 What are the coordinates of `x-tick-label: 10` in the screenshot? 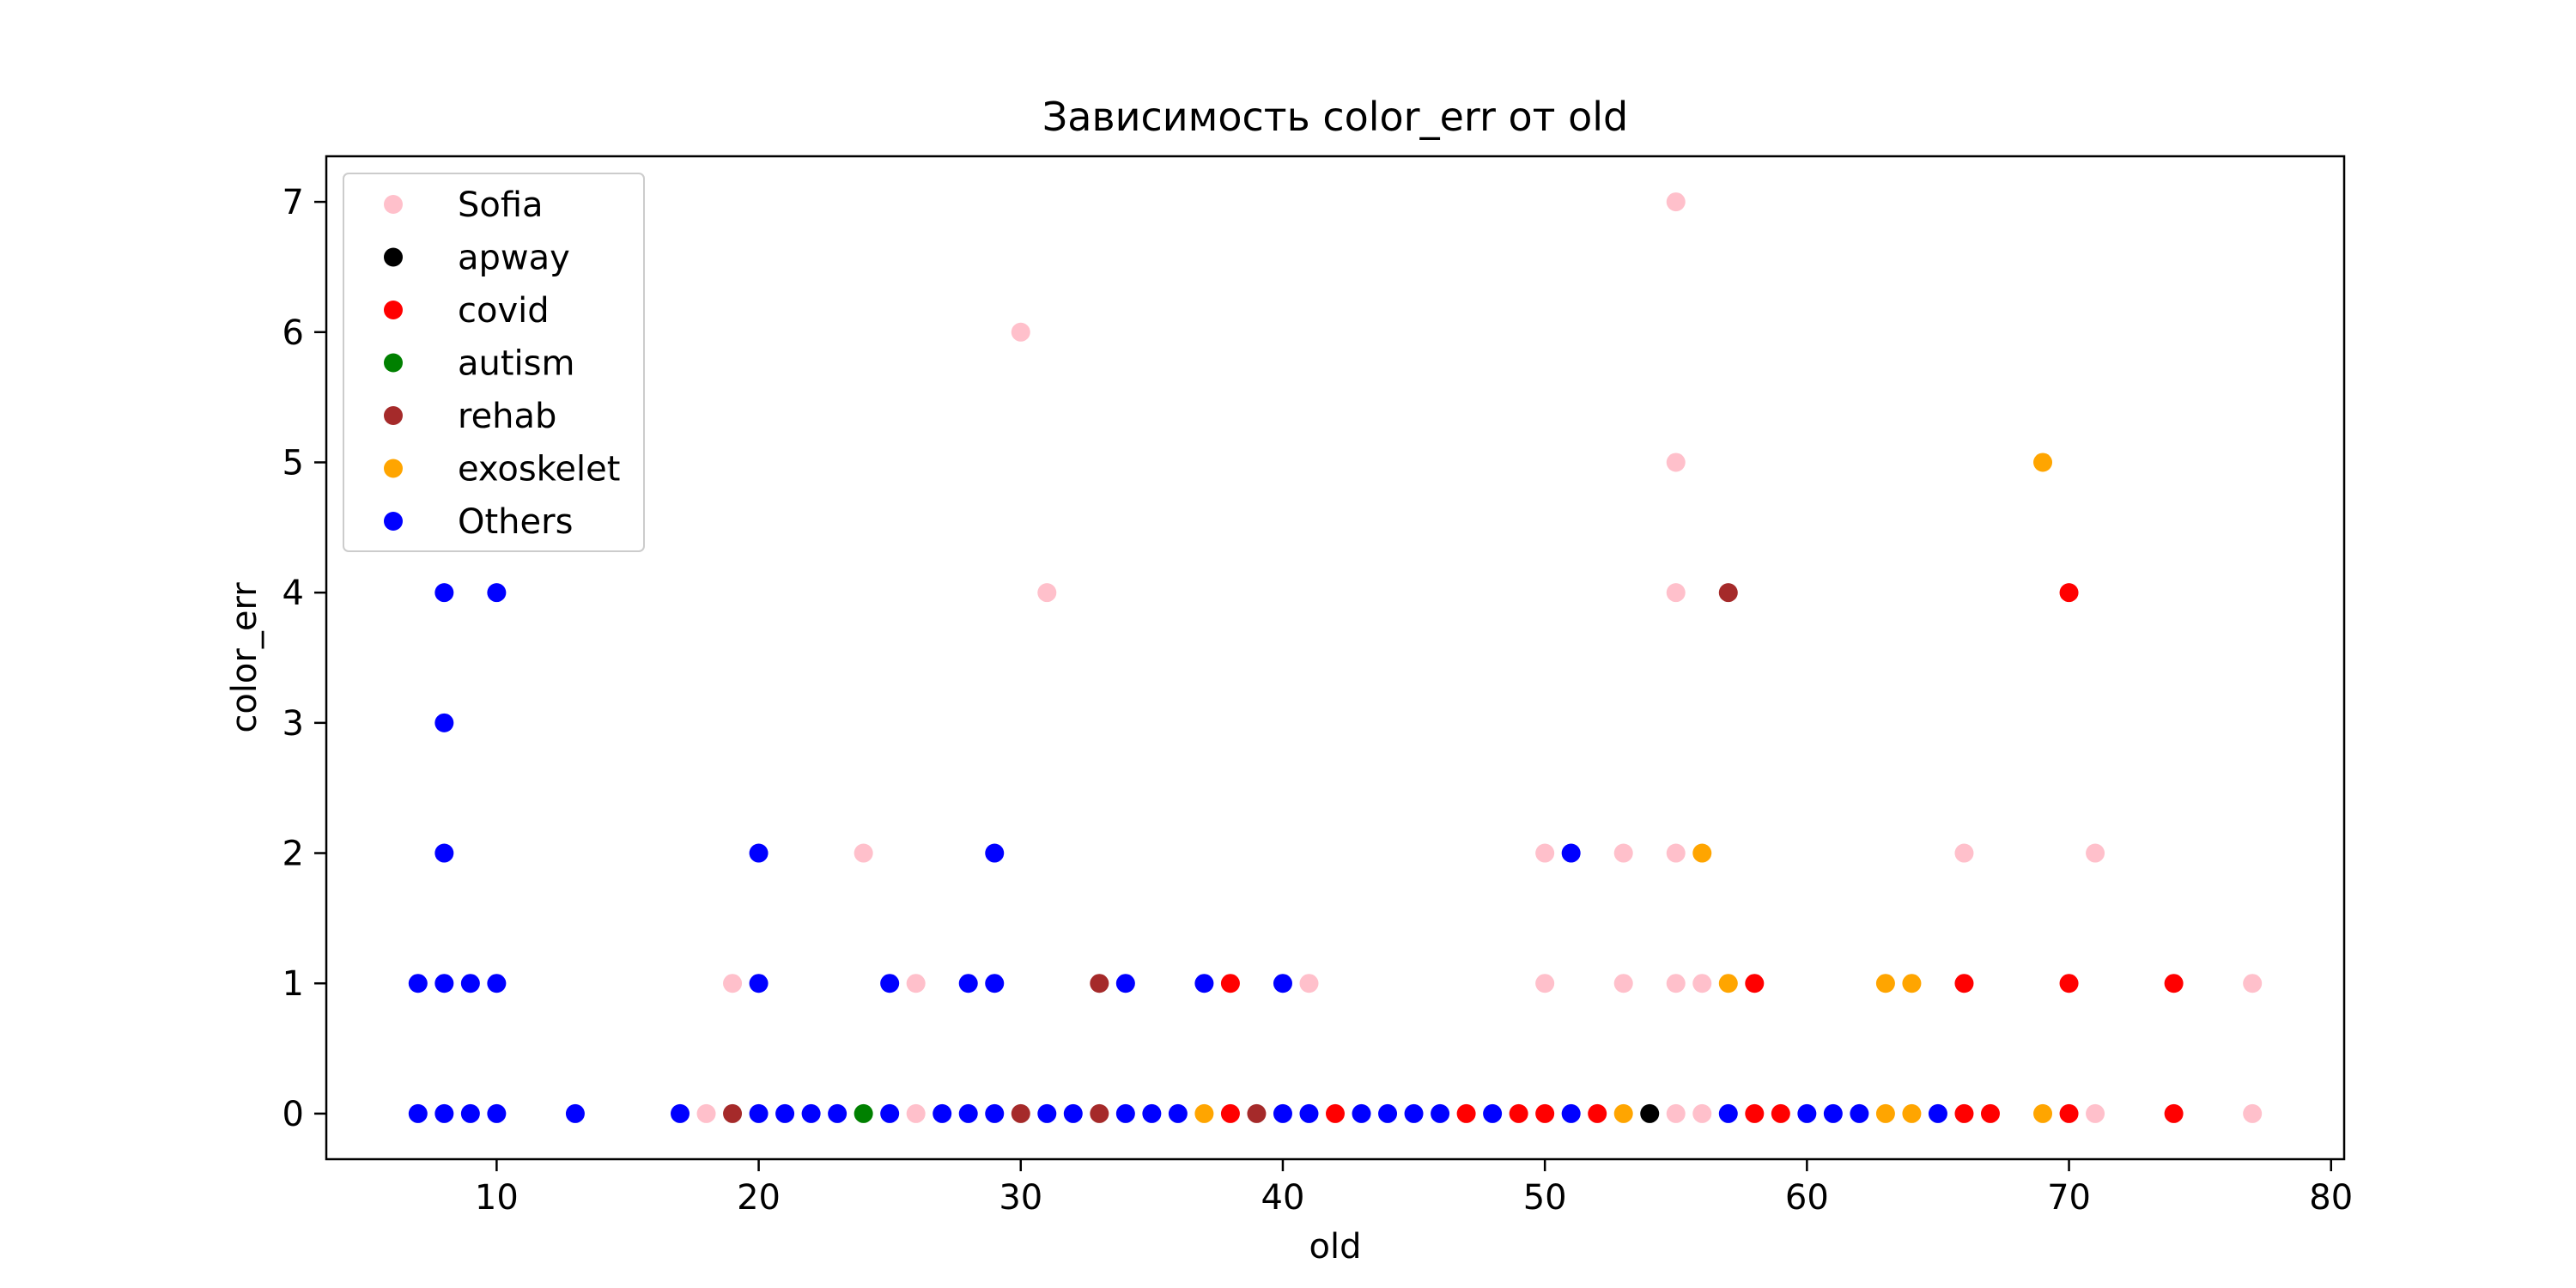 It's located at (497, 1198).